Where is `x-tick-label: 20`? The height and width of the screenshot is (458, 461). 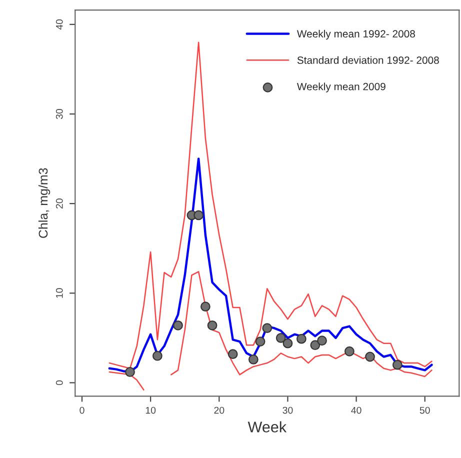 x-tick-label: 20 is located at coordinates (219, 410).